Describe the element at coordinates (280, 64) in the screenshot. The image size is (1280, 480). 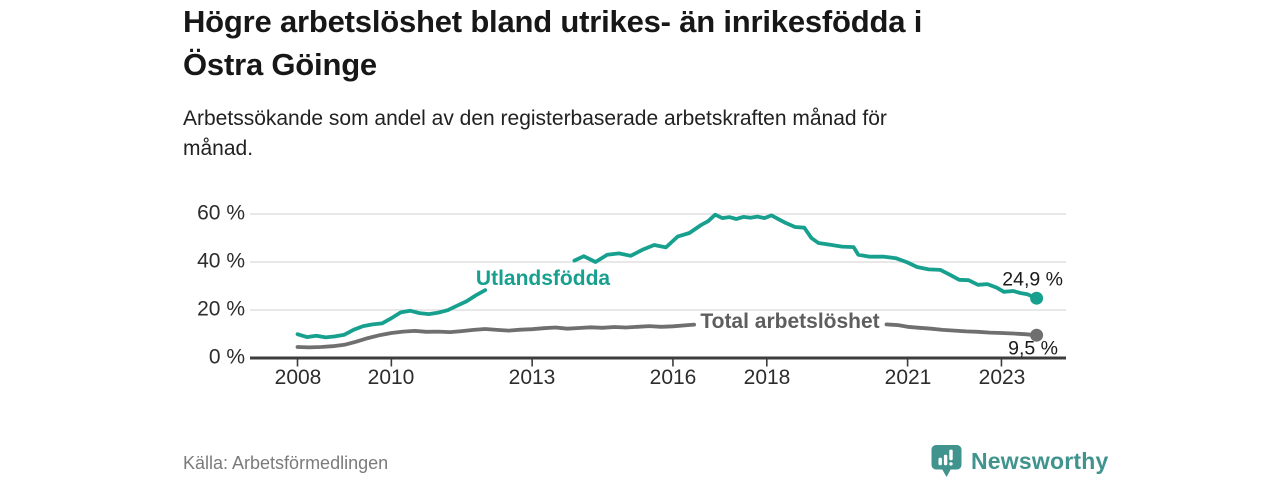
I see `title-line-2: Östra Göinge` at that location.